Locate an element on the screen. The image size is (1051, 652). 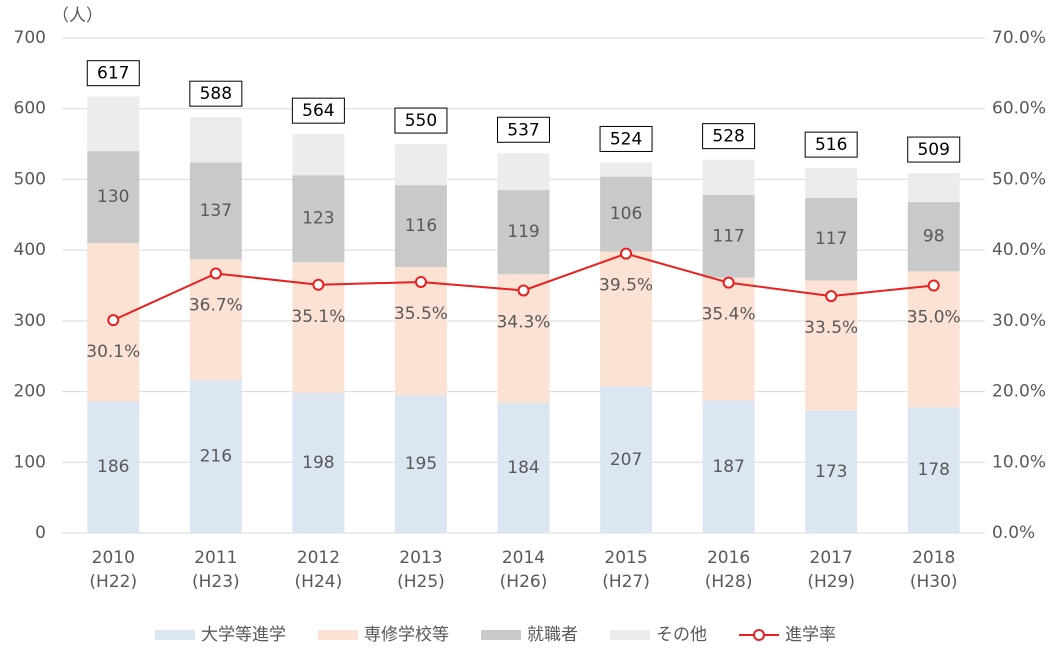
line-value-label: 33.5% is located at coordinates (831, 328).